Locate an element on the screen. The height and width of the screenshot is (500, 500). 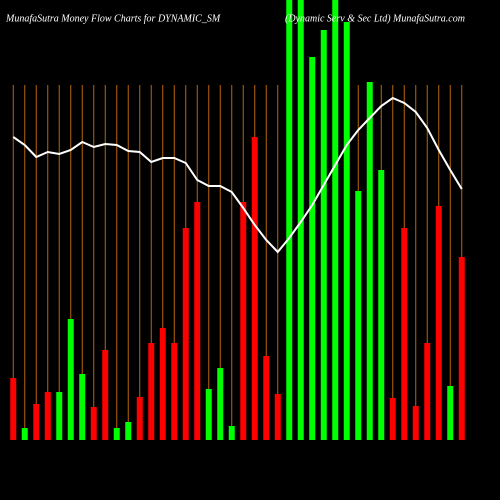
chart-subtitle: (Dynamic Serv & Sec Ltd) MunafaSutra.com is located at coordinates (375, 18).